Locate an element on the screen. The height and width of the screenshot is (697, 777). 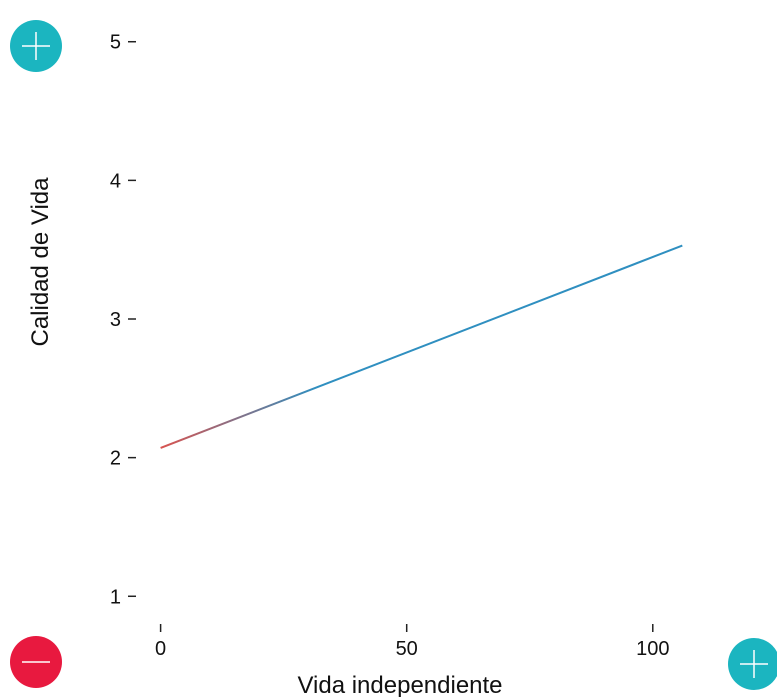
y-axis-title: Calidad de Vida is located at coordinates (40, 262).